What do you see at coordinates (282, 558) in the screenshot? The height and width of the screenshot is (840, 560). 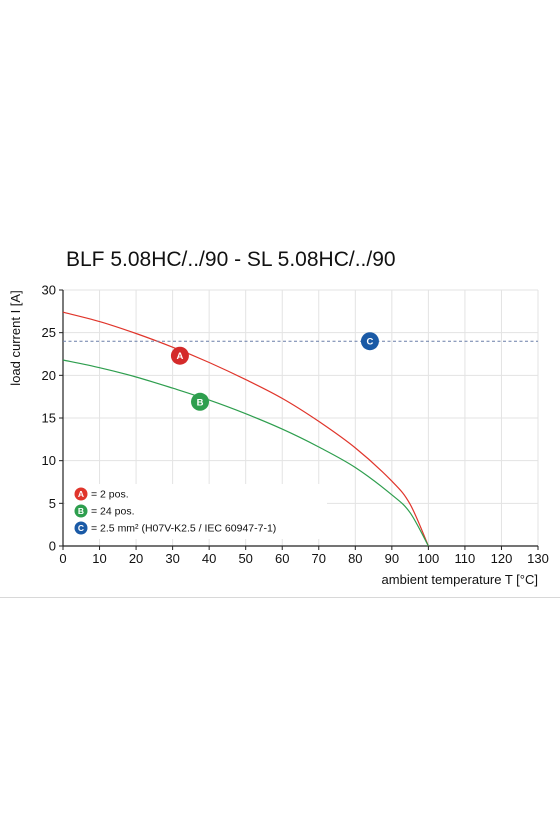 I see `x-tick-label: 60` at bounding box center [282, 558].